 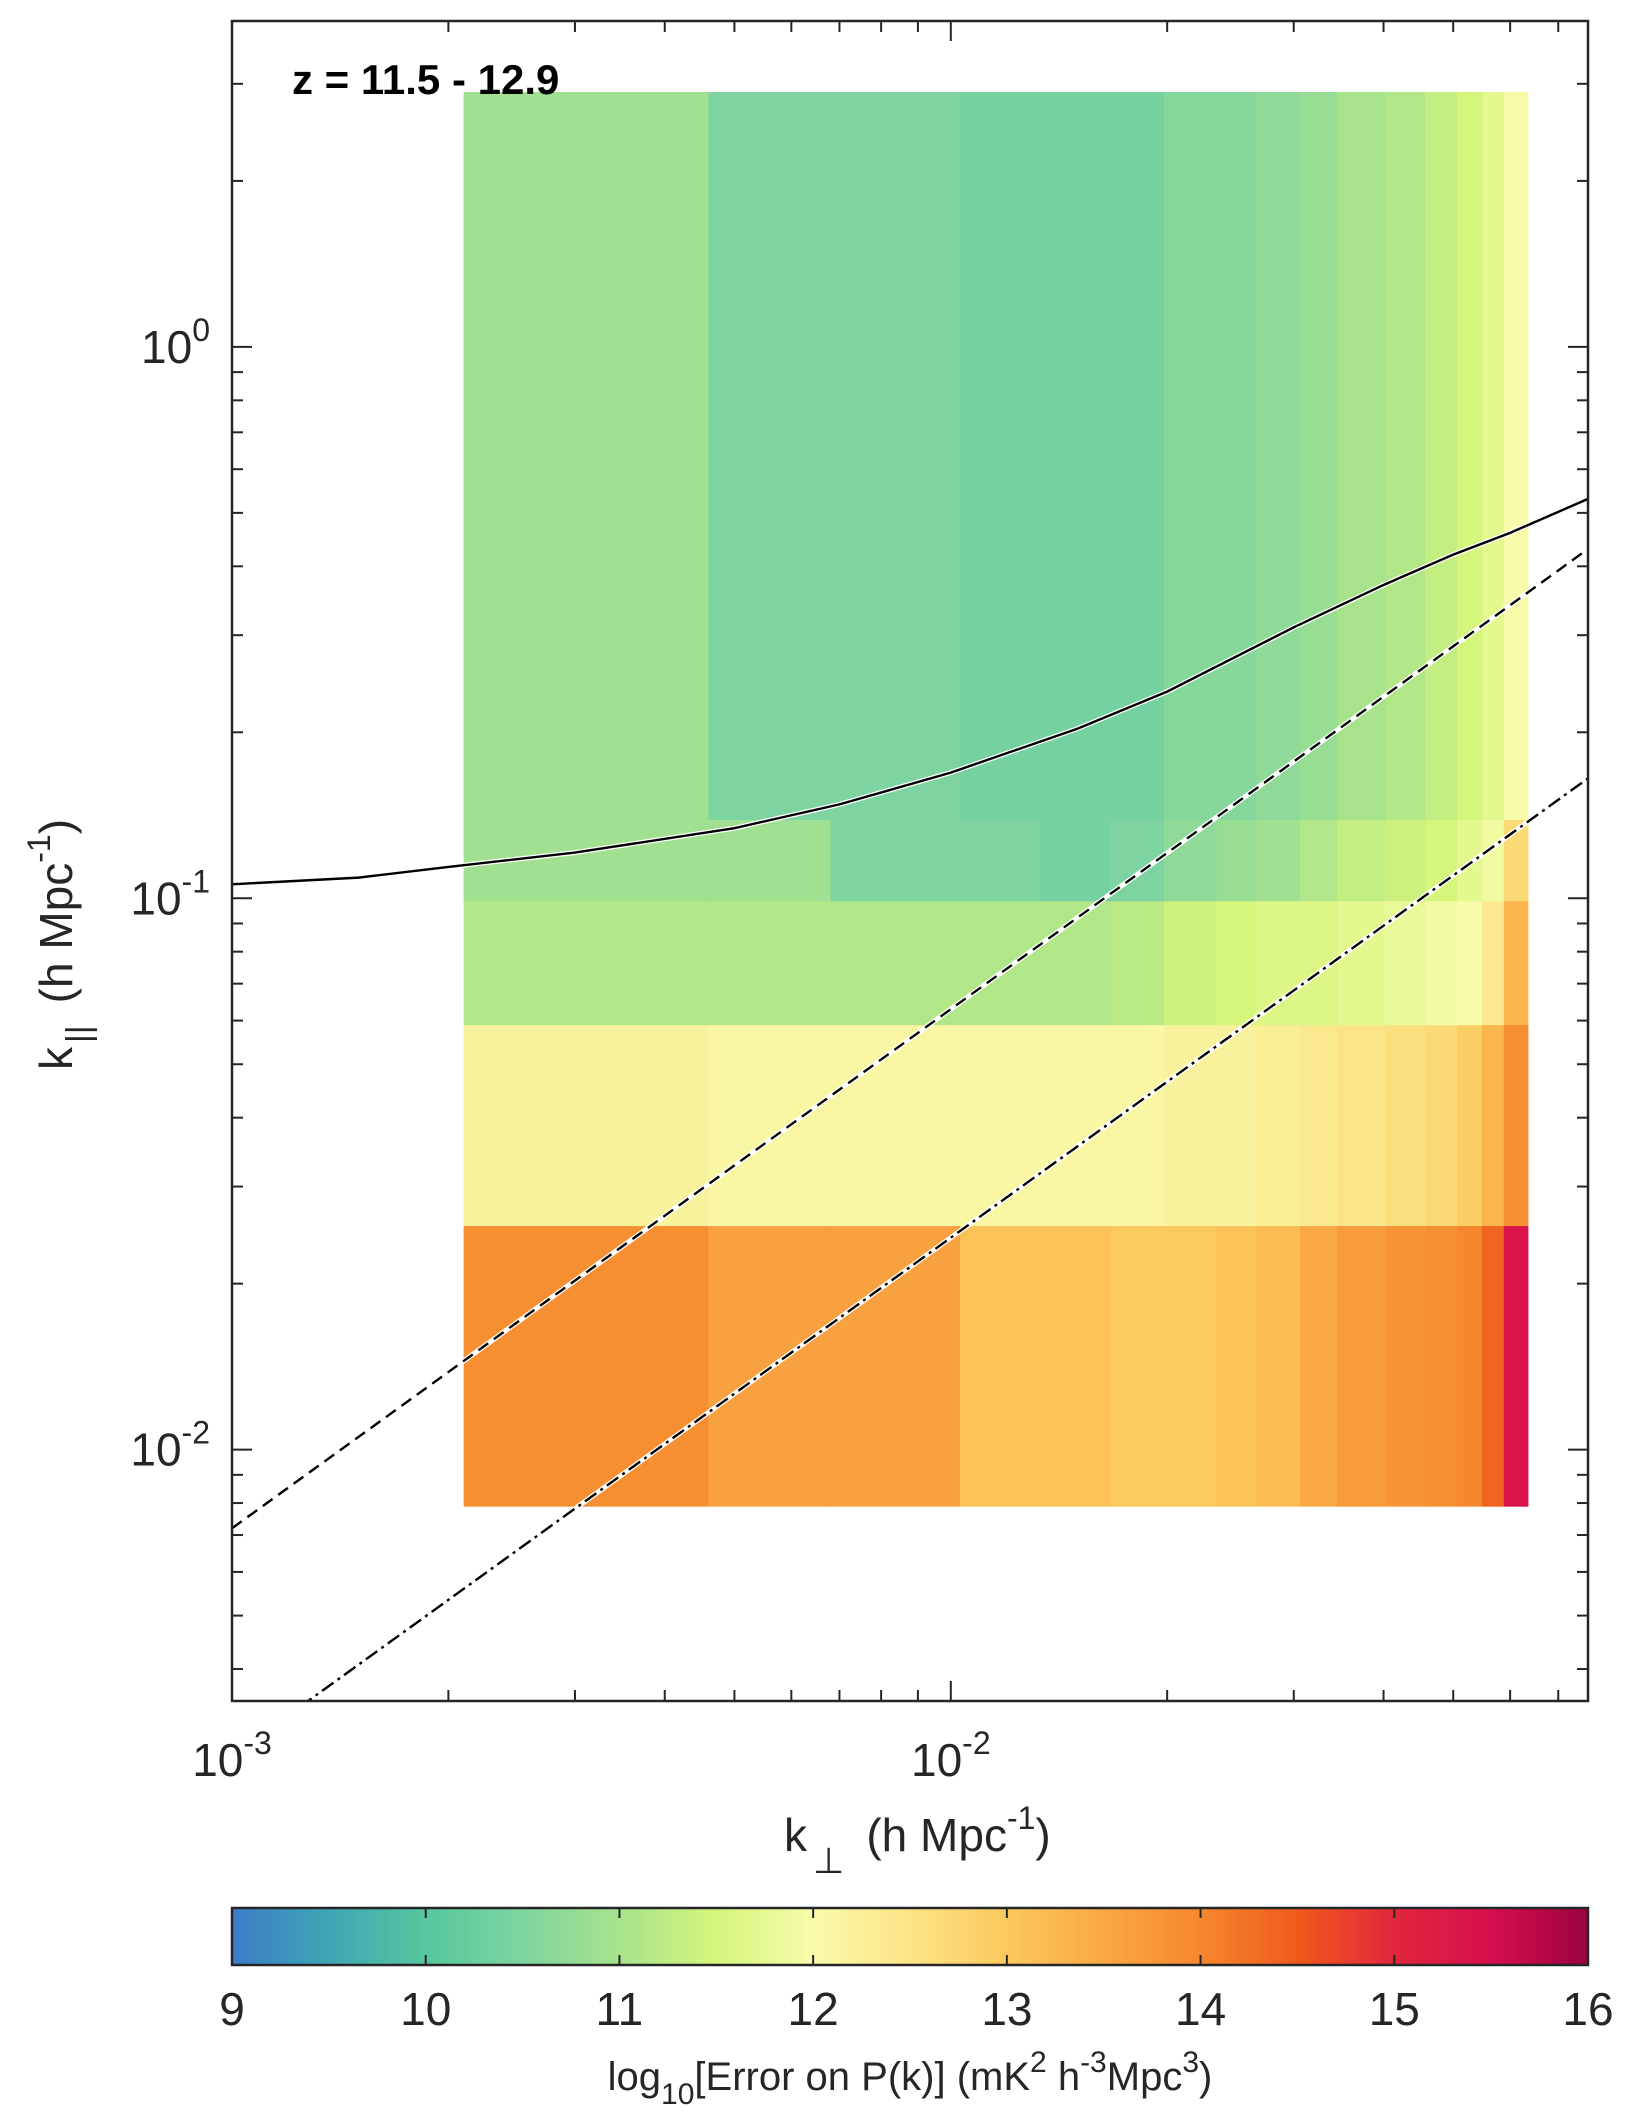 I want to click on x-axis-label-units-exponent: -1, so click(x=1021, y=1818).